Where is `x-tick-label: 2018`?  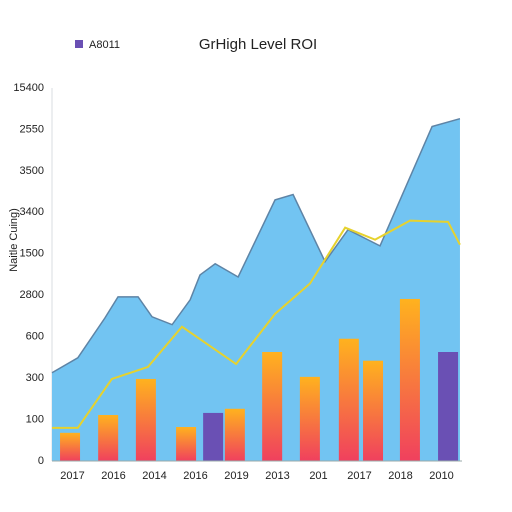
x-tick-label: 2018 is located at coordinates (400, 476).